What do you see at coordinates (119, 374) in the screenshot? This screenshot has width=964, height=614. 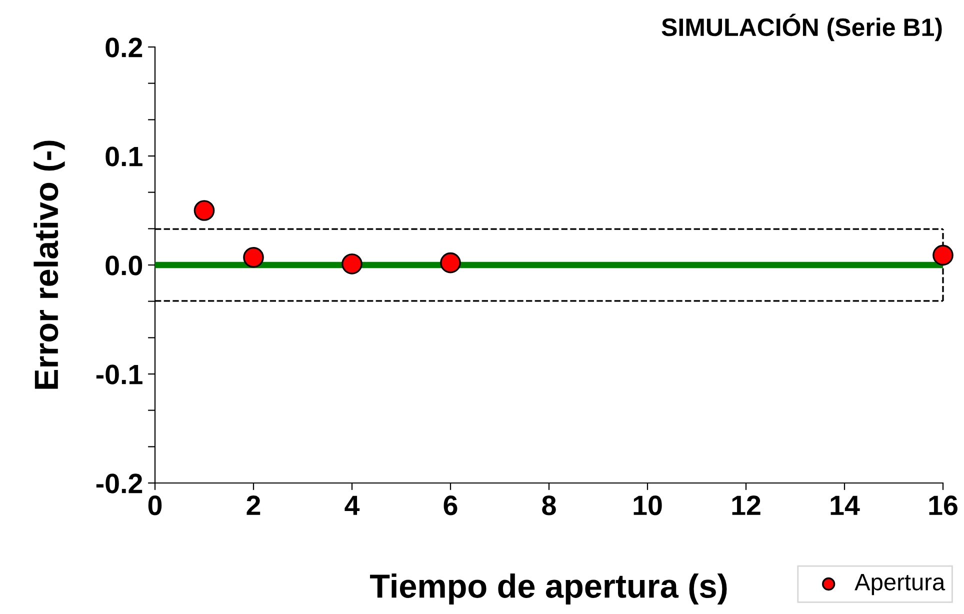 I see `y-tick-label: -0.1` at bounding box center [119, 374].